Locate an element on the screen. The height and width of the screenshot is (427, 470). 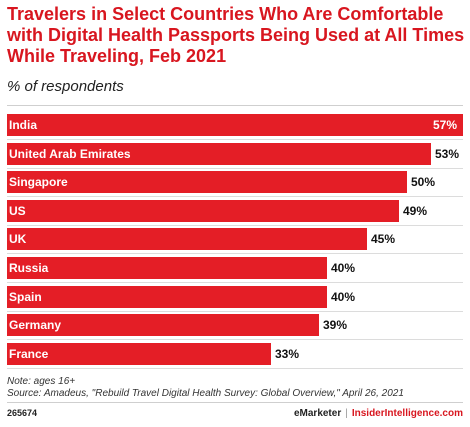
brand-insider-intelligence: InsiderIntelligence.com is located at coordinates (407, 413).